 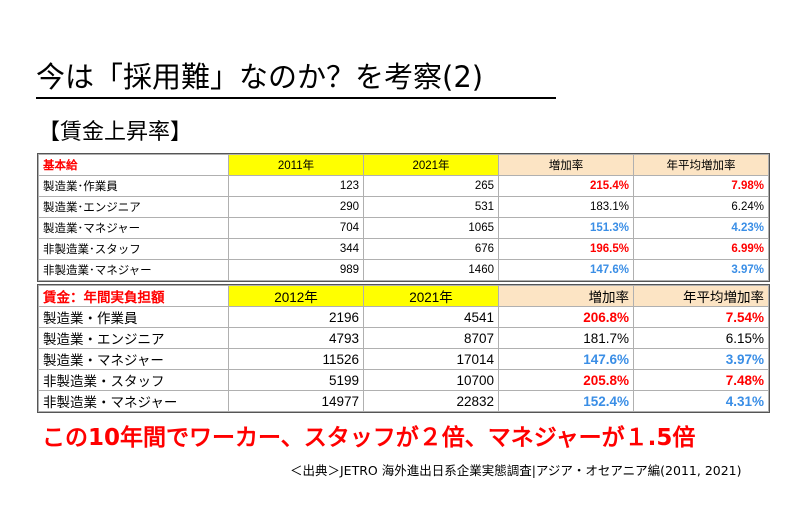 I want to click on value-year-start: 5199, so click(x=296, y=380).